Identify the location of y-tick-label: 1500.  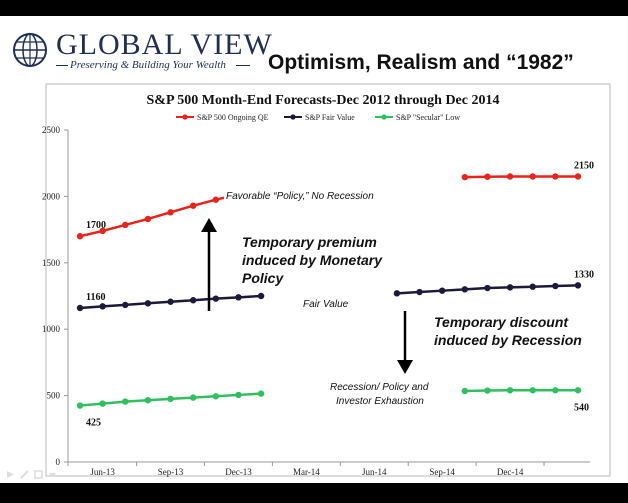
(51, 263).